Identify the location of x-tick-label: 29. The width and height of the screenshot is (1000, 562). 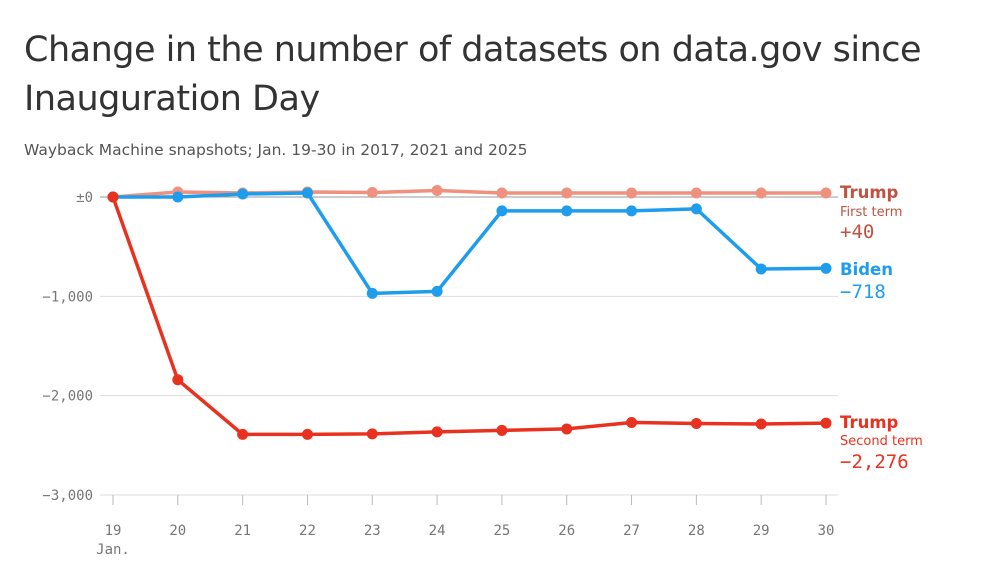
(761, 531).